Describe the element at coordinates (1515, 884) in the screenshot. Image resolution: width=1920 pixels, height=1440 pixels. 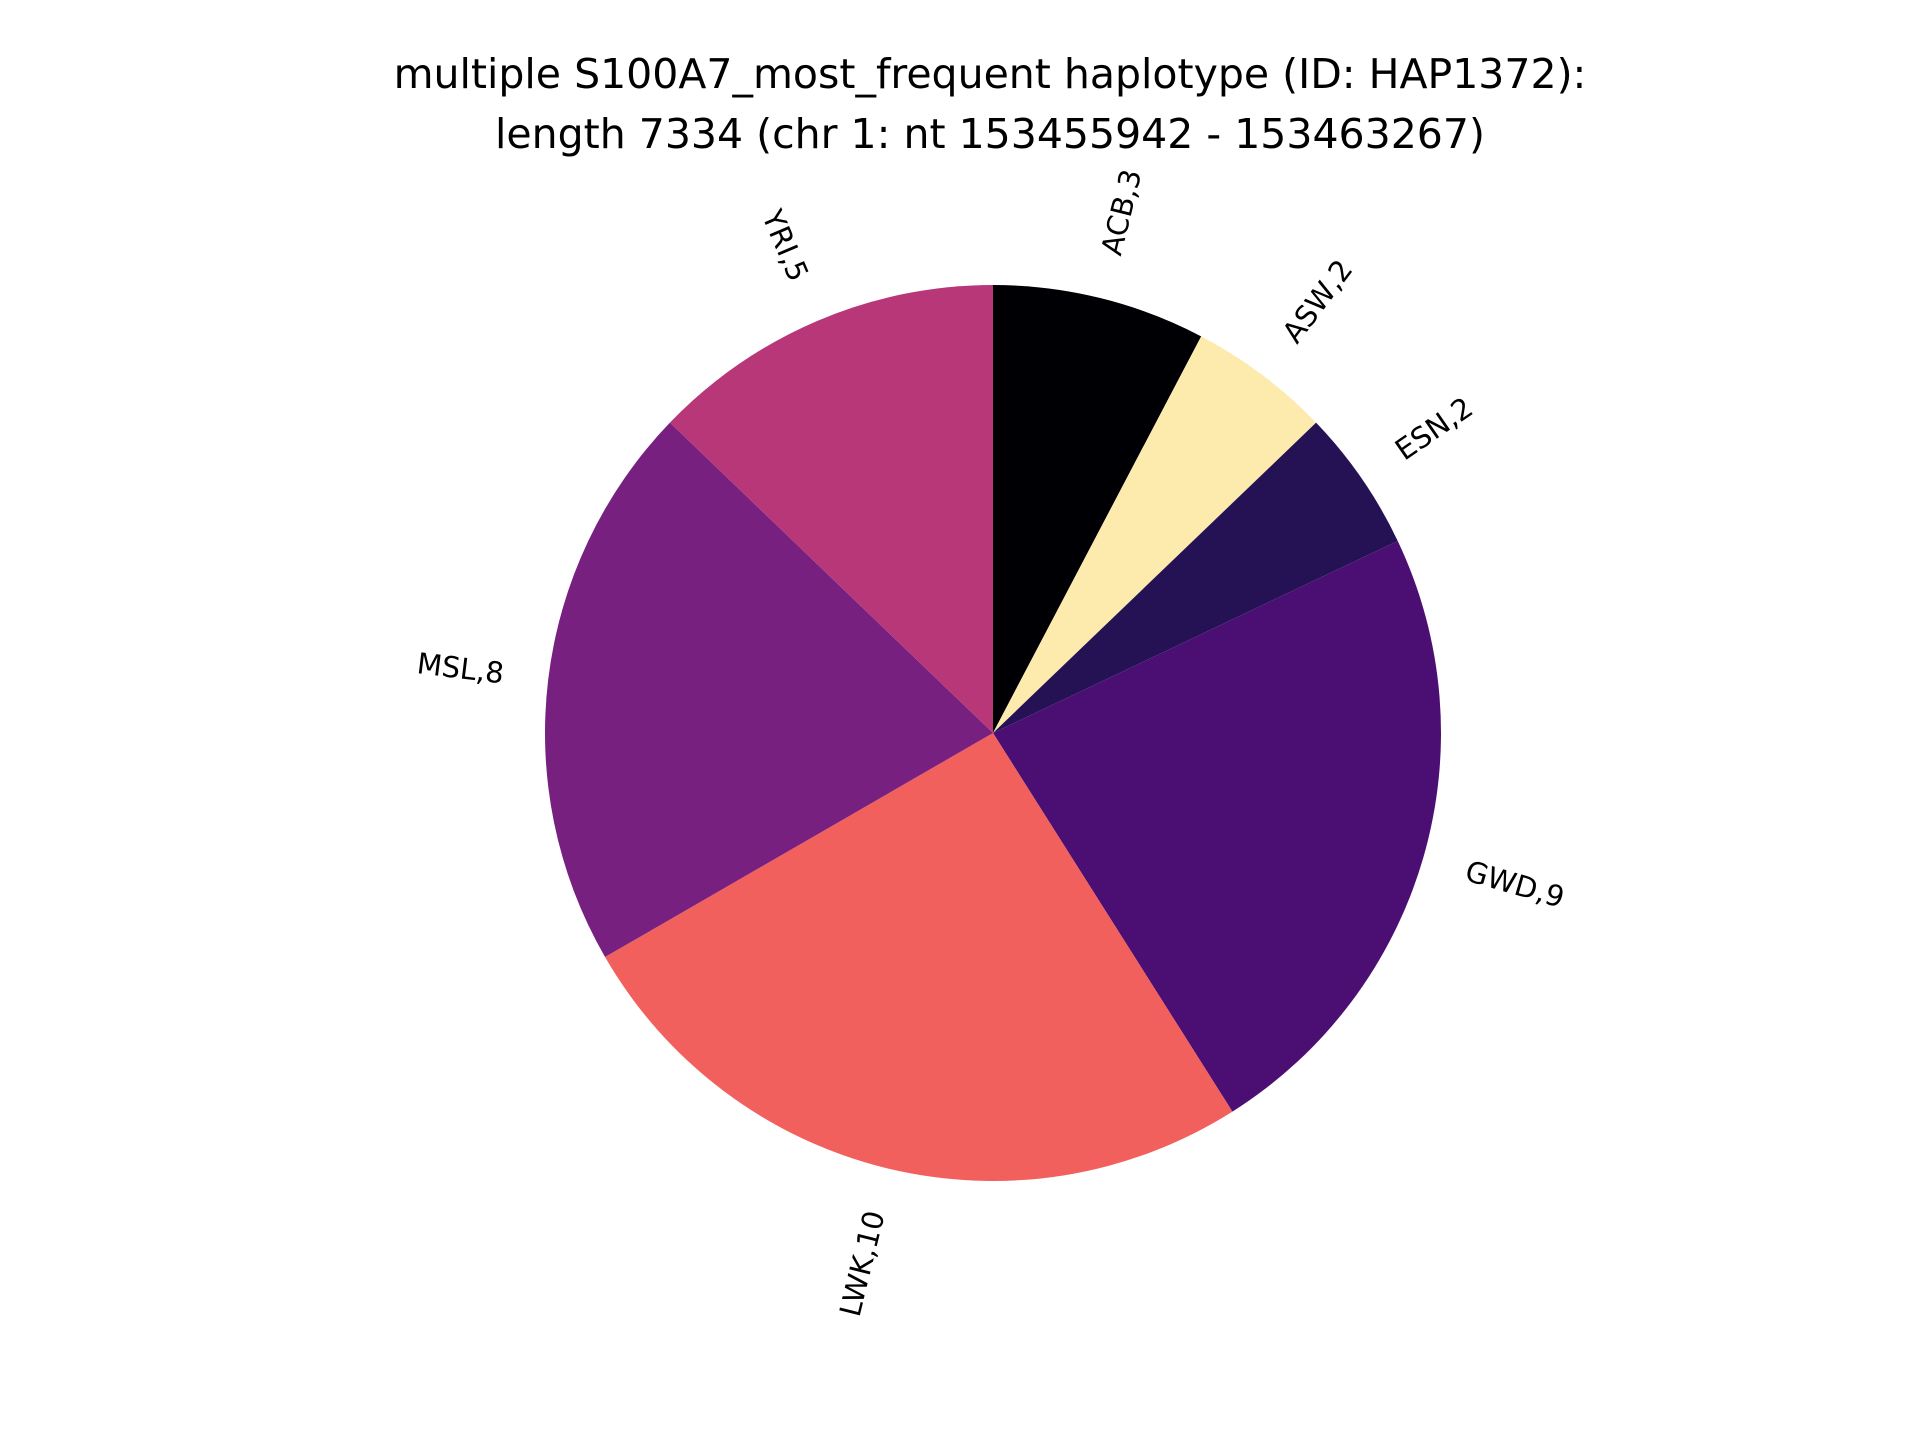
I see `pie-label-gwd: GWD,9` at that location.